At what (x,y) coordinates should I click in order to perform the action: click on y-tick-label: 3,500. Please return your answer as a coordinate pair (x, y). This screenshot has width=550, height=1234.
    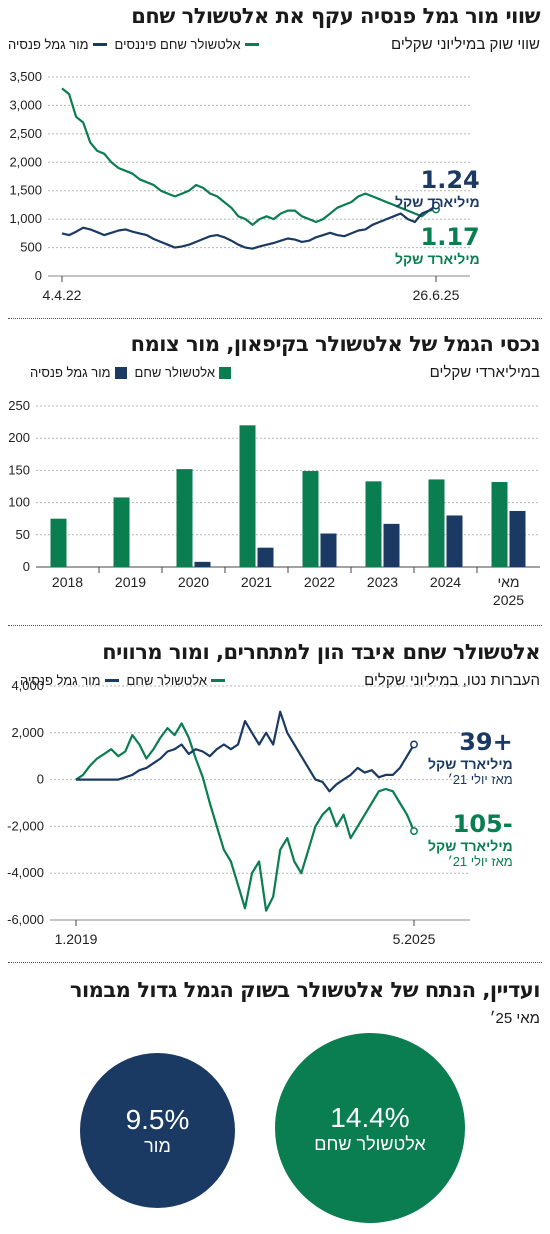
    Looking at the image, I should click on (25, 76).